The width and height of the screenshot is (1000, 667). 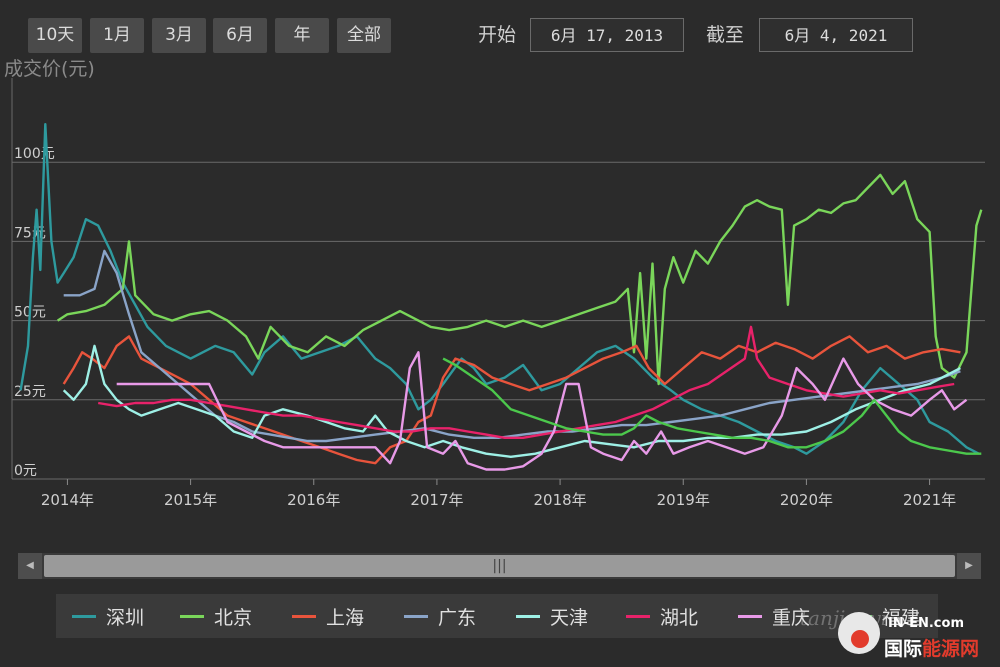 I want to click on logo-name-part2: 能源网, so click(x=951, y=649).